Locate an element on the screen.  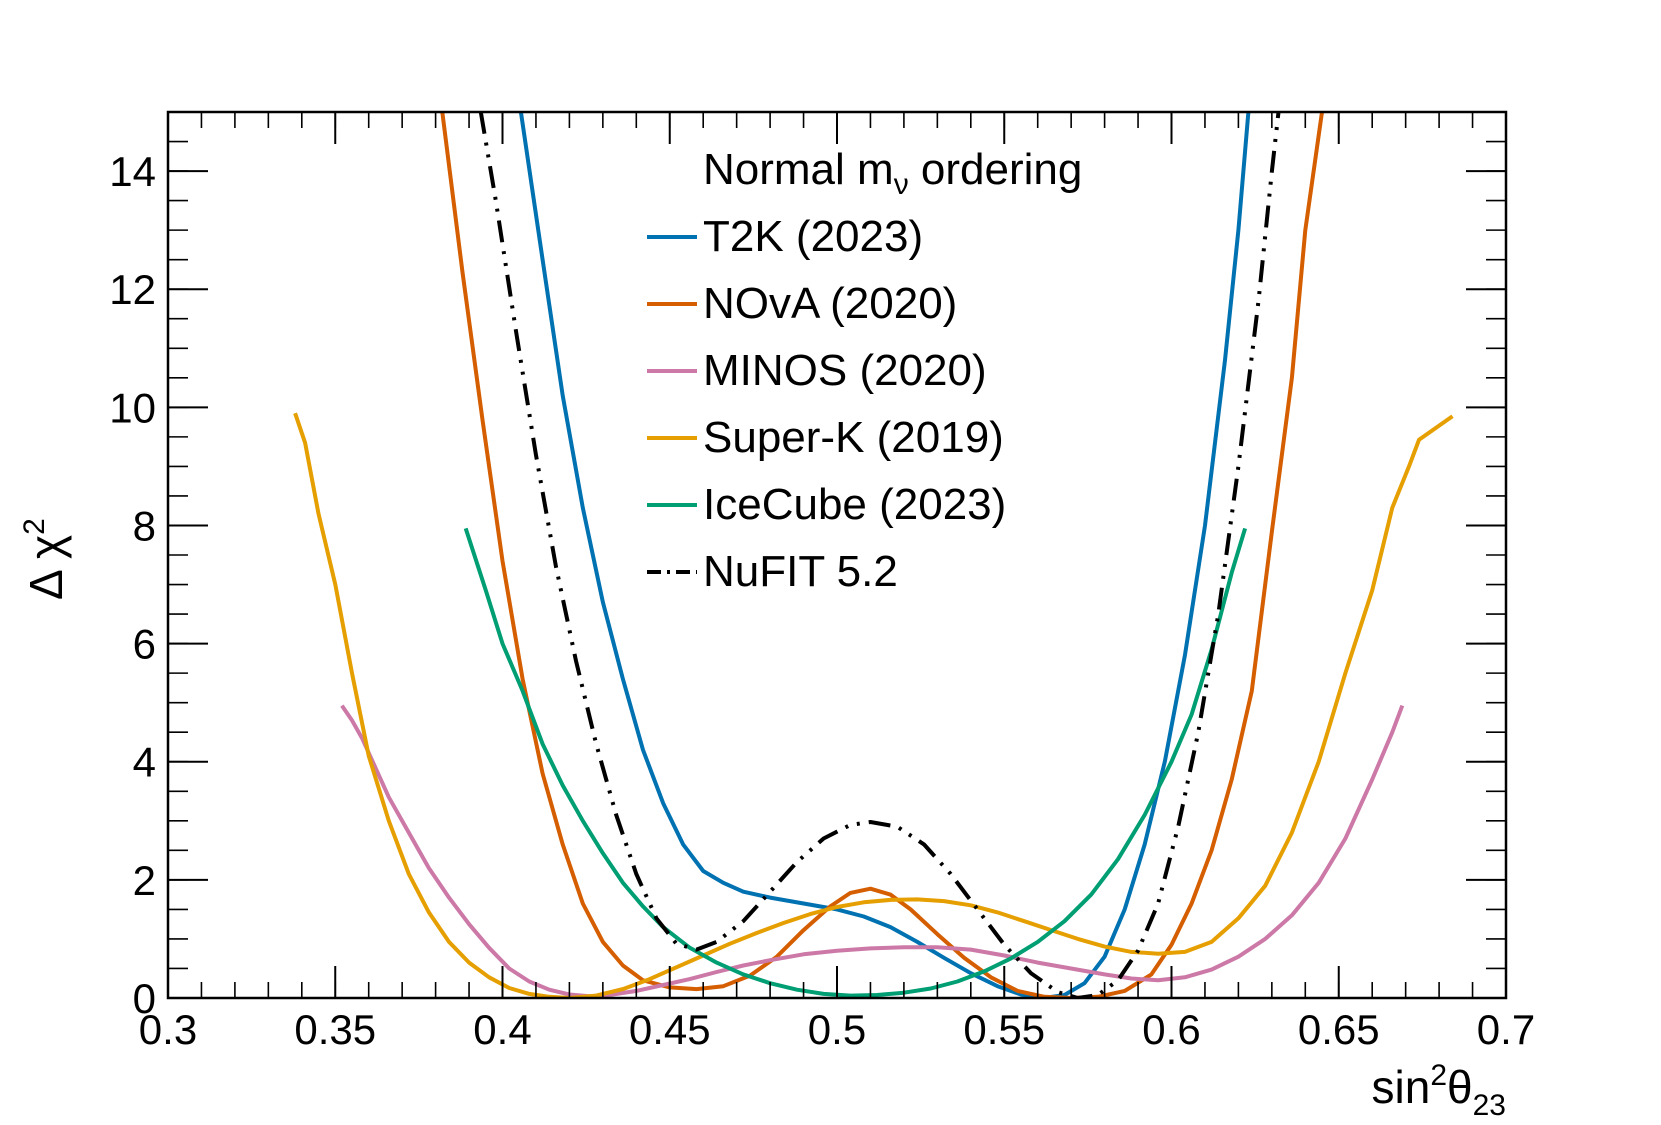
y-tick-label: 8 is located at coordinates (144, 525).